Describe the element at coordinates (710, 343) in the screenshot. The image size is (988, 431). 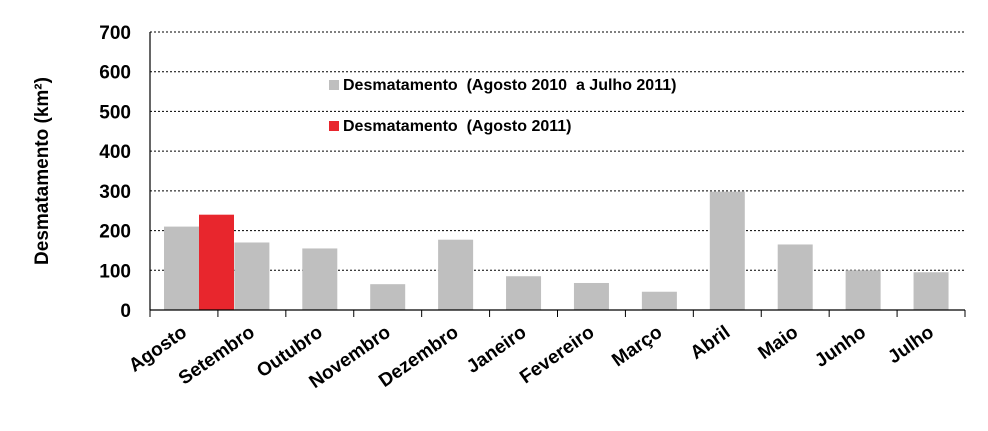
I see `x-tick-label: Abril` at that location.